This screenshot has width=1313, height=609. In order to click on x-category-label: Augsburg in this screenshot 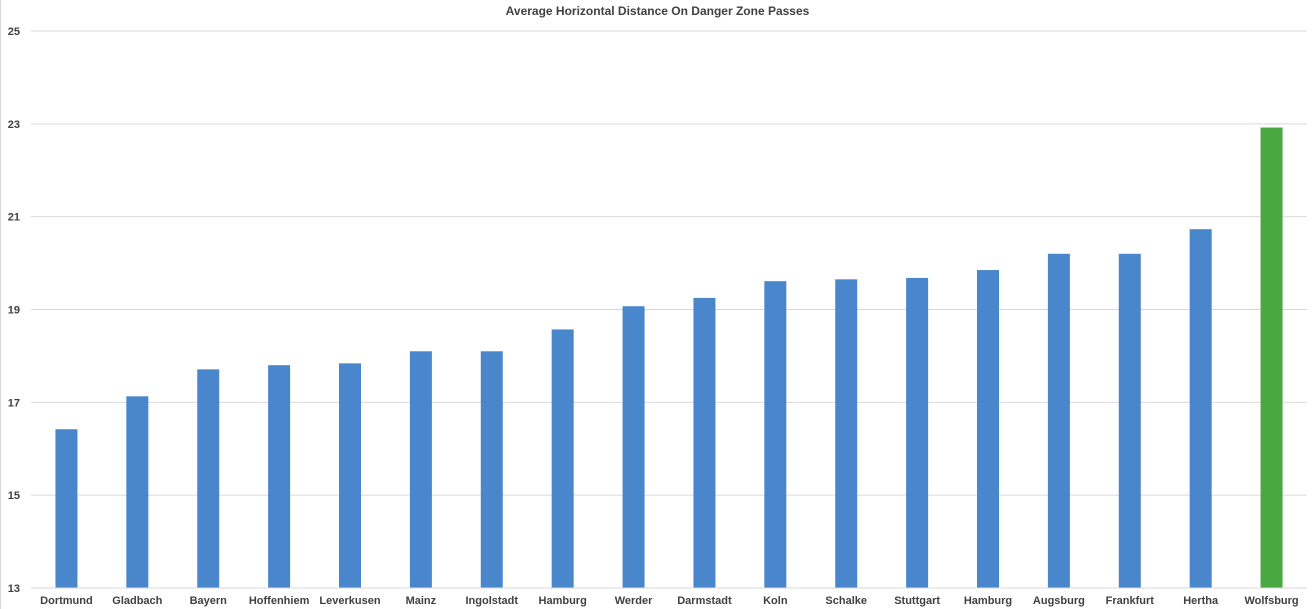, I will do `click(1059, 601)`.